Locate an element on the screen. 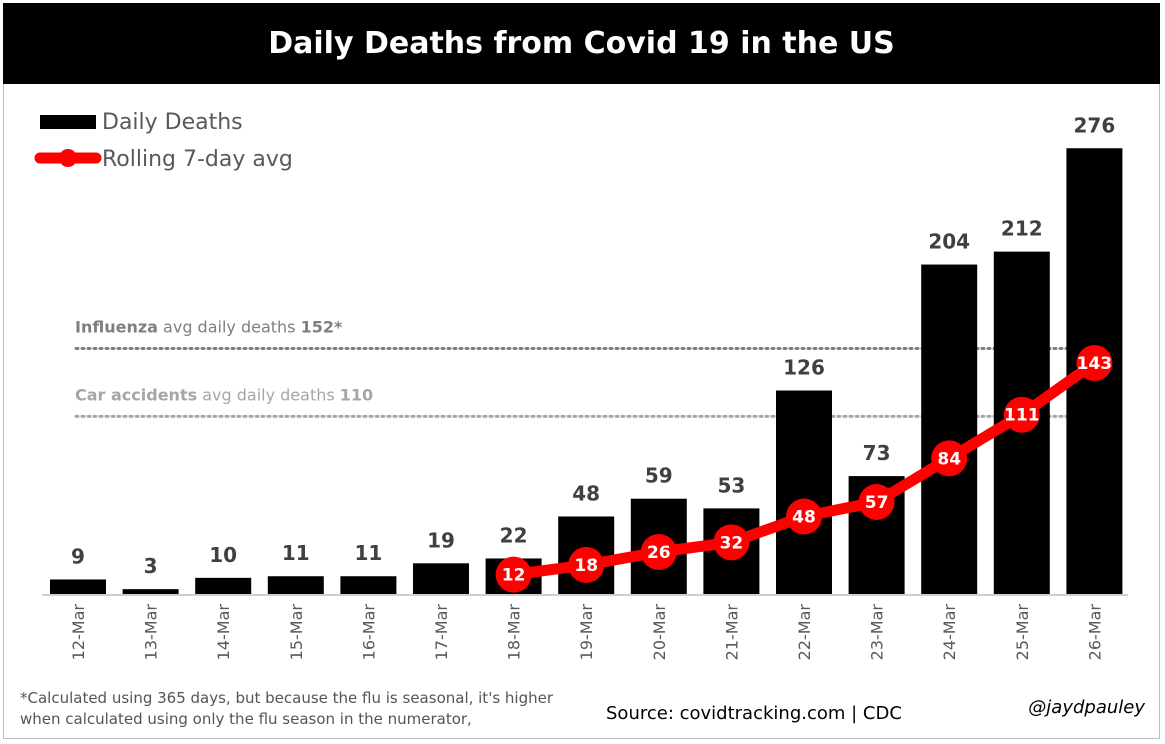  avg-value-label: 26 is located at coordinates (659, 553).